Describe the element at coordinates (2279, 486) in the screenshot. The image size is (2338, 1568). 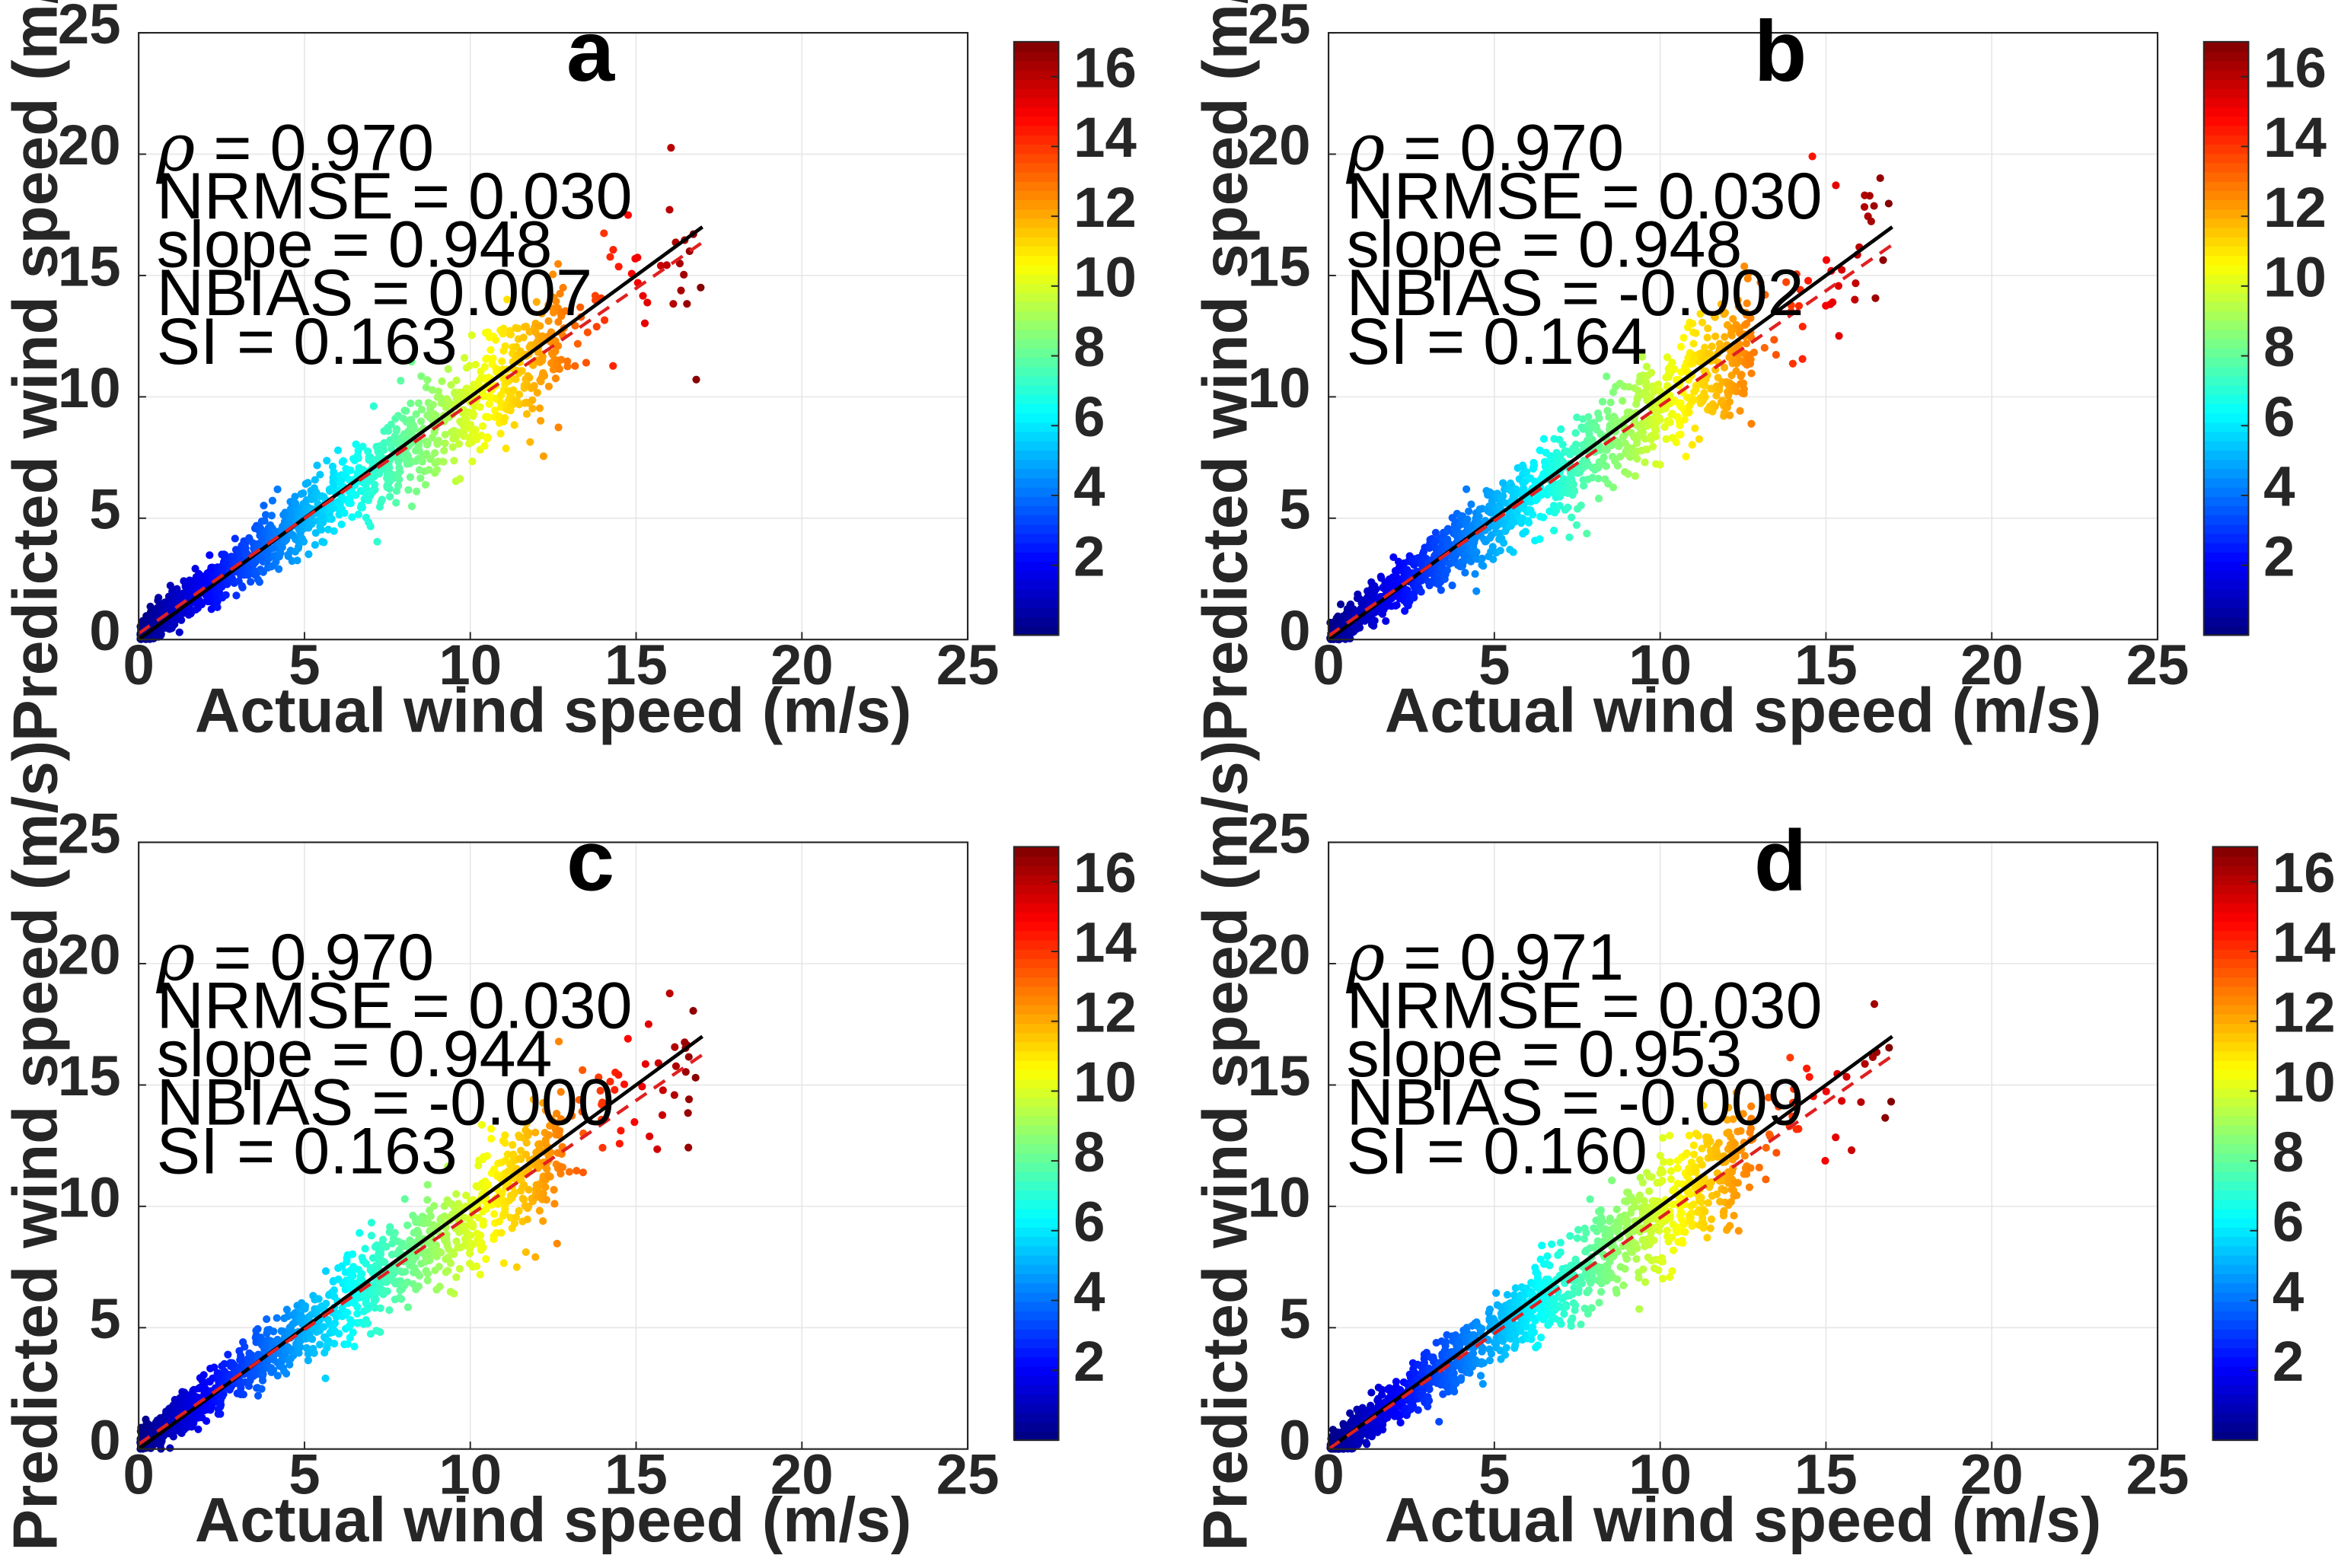
I see `colorbar-tick-label: 4` at that location.